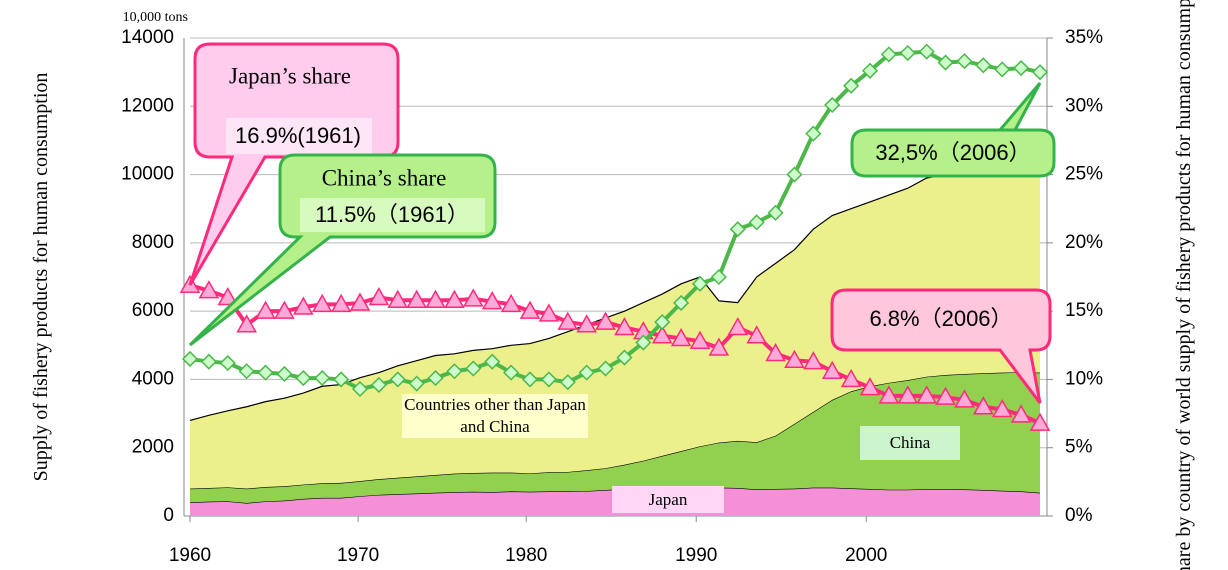  Describe the element at coordinates (384, 177) in the screenshot. I see `callout-title: China’s share` at that location.